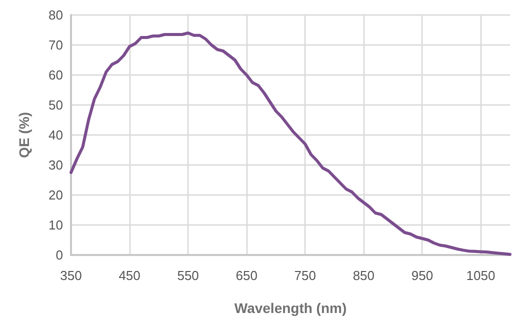  What do you see at coordinates (188, 275) in the screenshot?
I see `x-tick-label: 550` at bounding box center [188, 275].